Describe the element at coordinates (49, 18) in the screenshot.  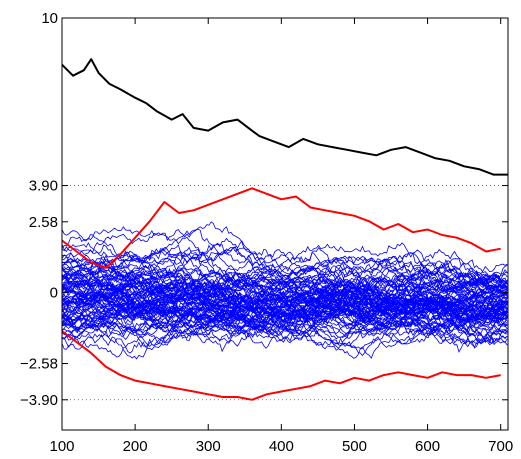
I see `y-tick-label: 10` at that location.